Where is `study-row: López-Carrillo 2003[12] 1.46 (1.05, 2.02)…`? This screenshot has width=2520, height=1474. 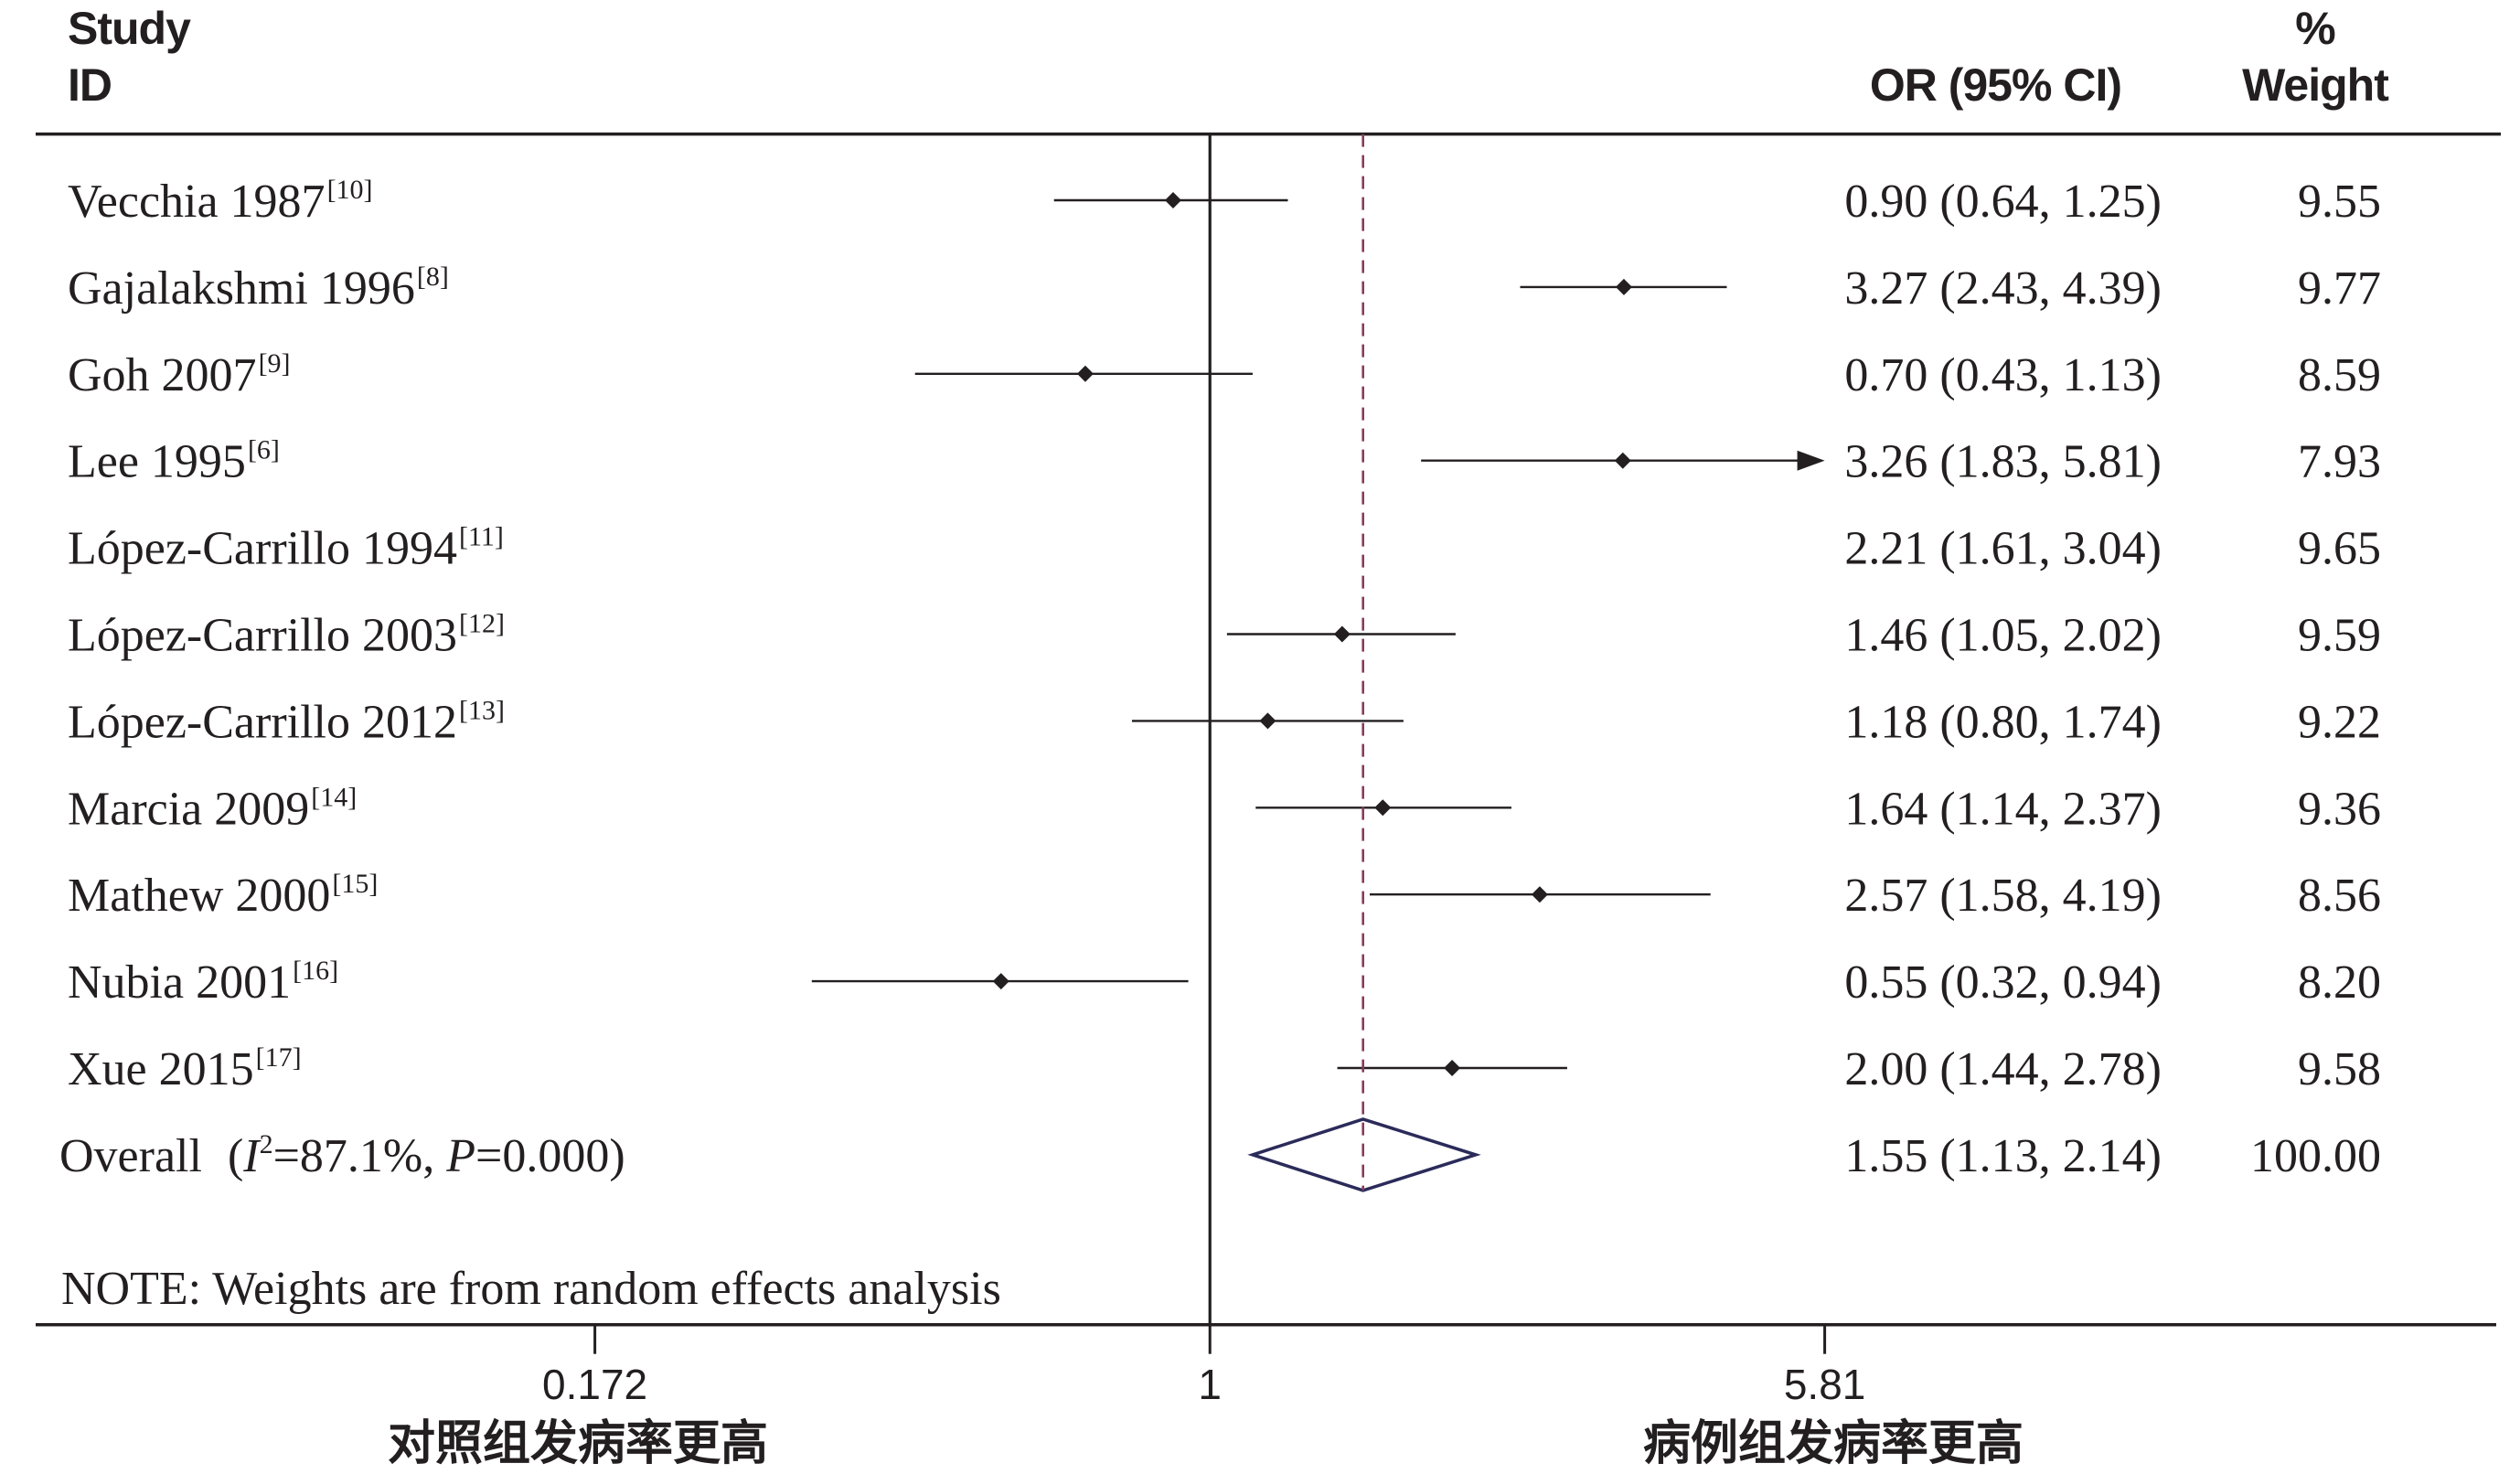 study-row: López-Carrillo 2003[12] 1.46 (1.05, 2.02)… is located at coordinates (1224, 635).